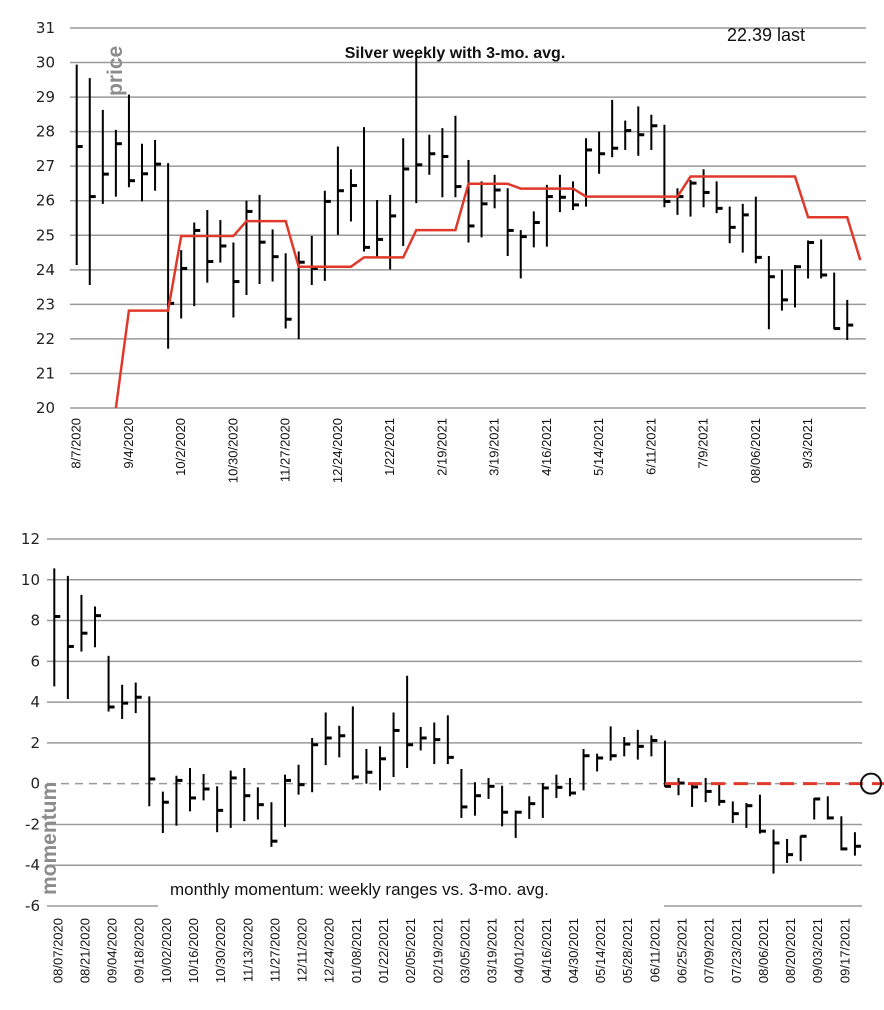 The height and width of the screenshot is (1010, 884). Describe the element at coordinates (302, 950) in the screenshot. I see `x-tick-label: 12/11/2020` at that location.